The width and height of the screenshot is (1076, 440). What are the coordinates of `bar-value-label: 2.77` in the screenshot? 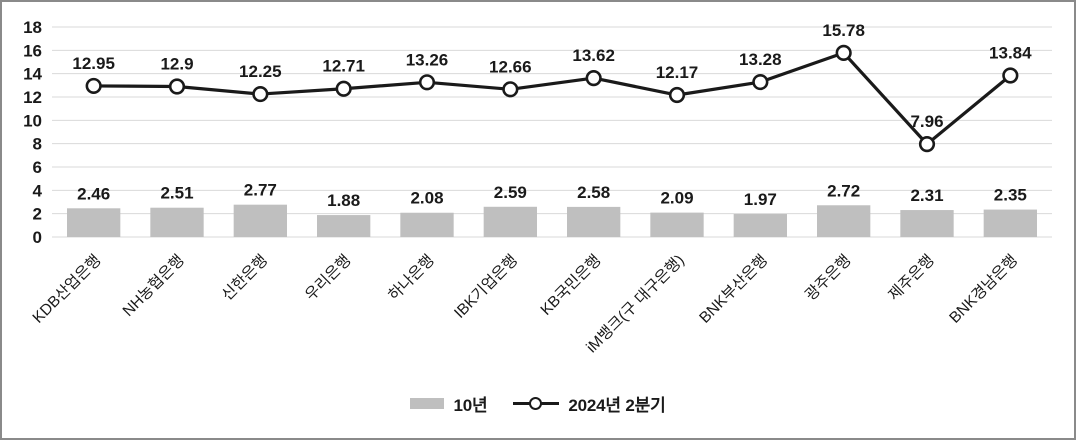 It's located at (260, 190).